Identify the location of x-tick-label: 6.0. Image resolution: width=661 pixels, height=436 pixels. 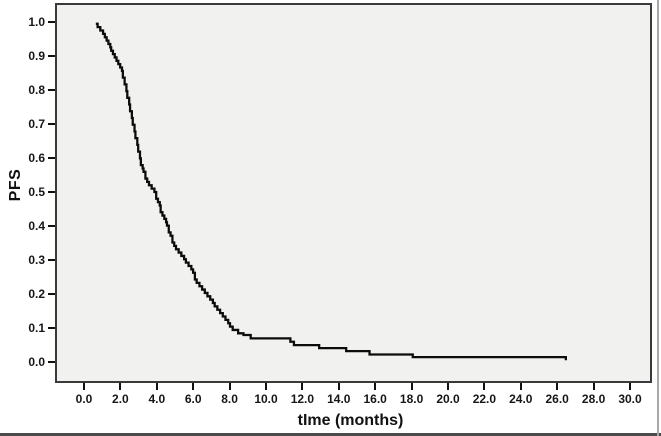
(193, 399).